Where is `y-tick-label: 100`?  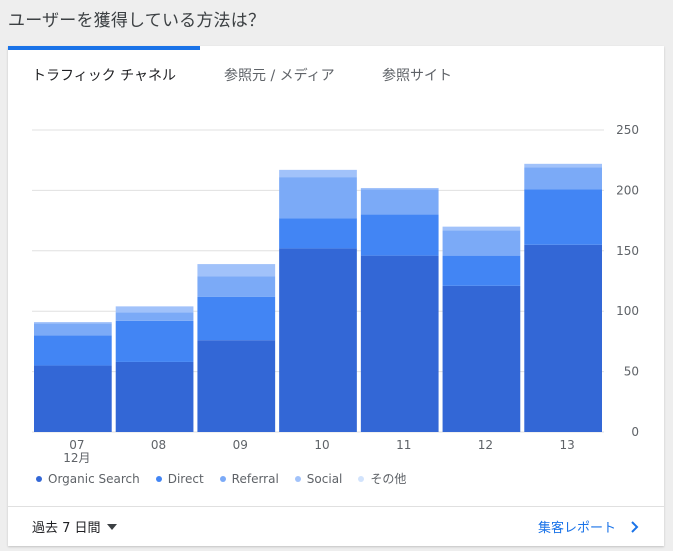
y-tick-label: 100 is located at coordinates (627, 311).